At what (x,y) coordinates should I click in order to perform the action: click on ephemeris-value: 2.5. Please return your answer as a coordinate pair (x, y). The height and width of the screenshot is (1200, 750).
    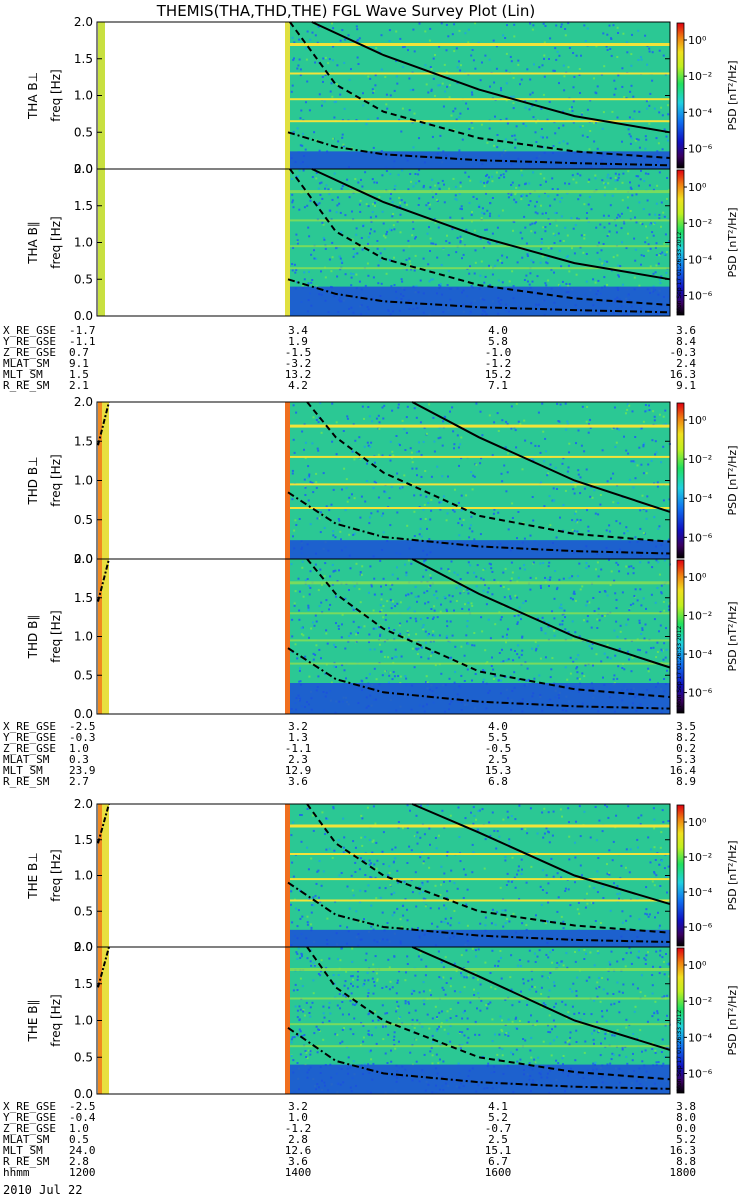
    Looking at the image, I should click on (498, 759).